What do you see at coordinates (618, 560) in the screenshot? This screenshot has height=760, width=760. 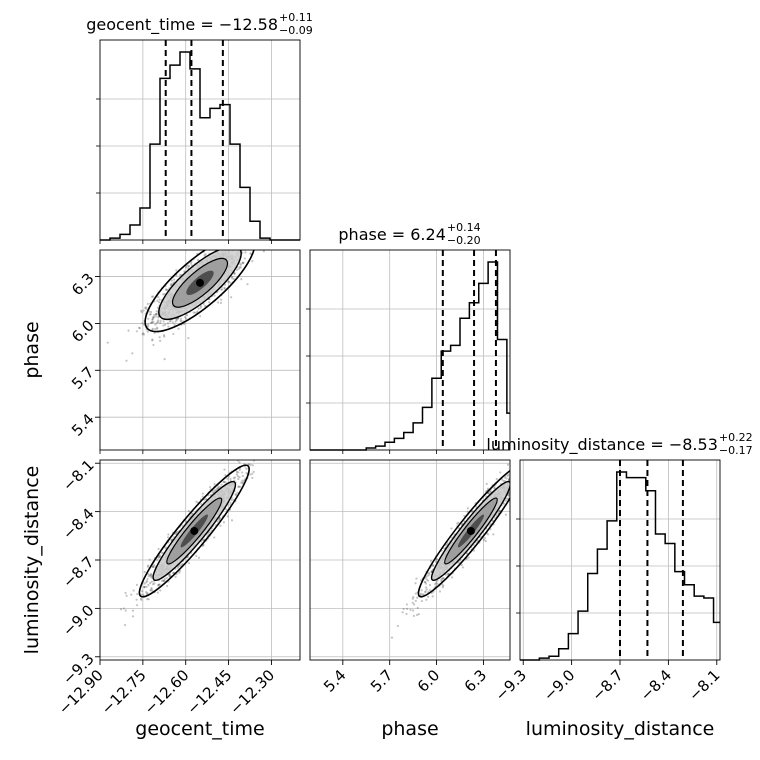 I see `hist-panel-luminosity_distance` at bounding box center [618, 560].